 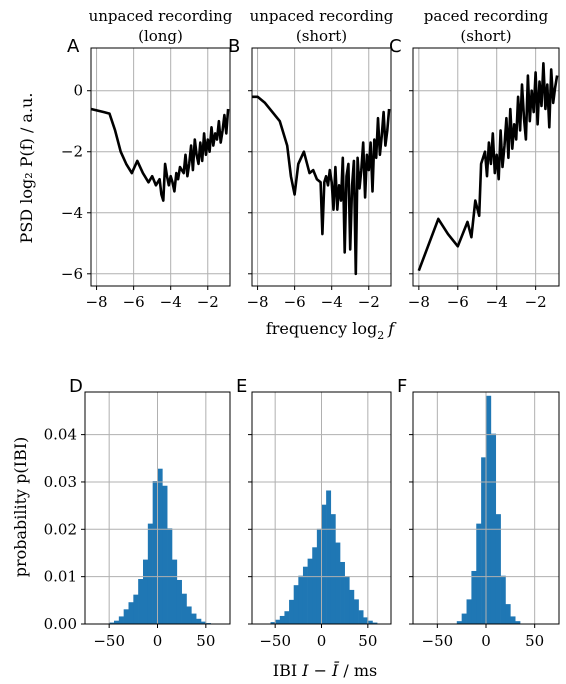 I want to click on ibi-hist-panel-f: −50 0 50 F, so click(x=478, y=513).